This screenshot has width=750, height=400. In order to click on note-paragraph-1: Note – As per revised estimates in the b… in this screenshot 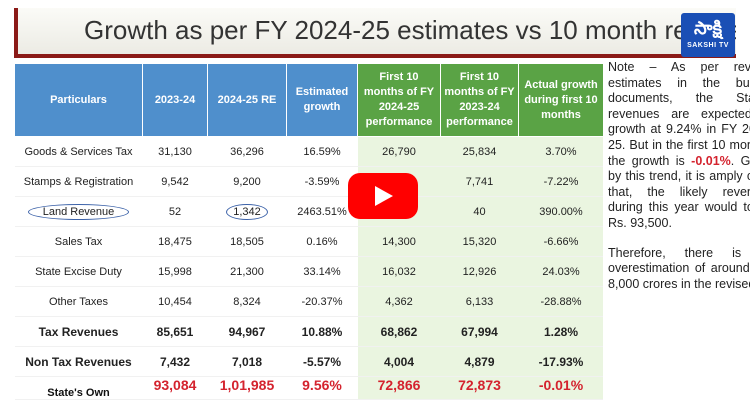, I will do `click(679, 146)`.